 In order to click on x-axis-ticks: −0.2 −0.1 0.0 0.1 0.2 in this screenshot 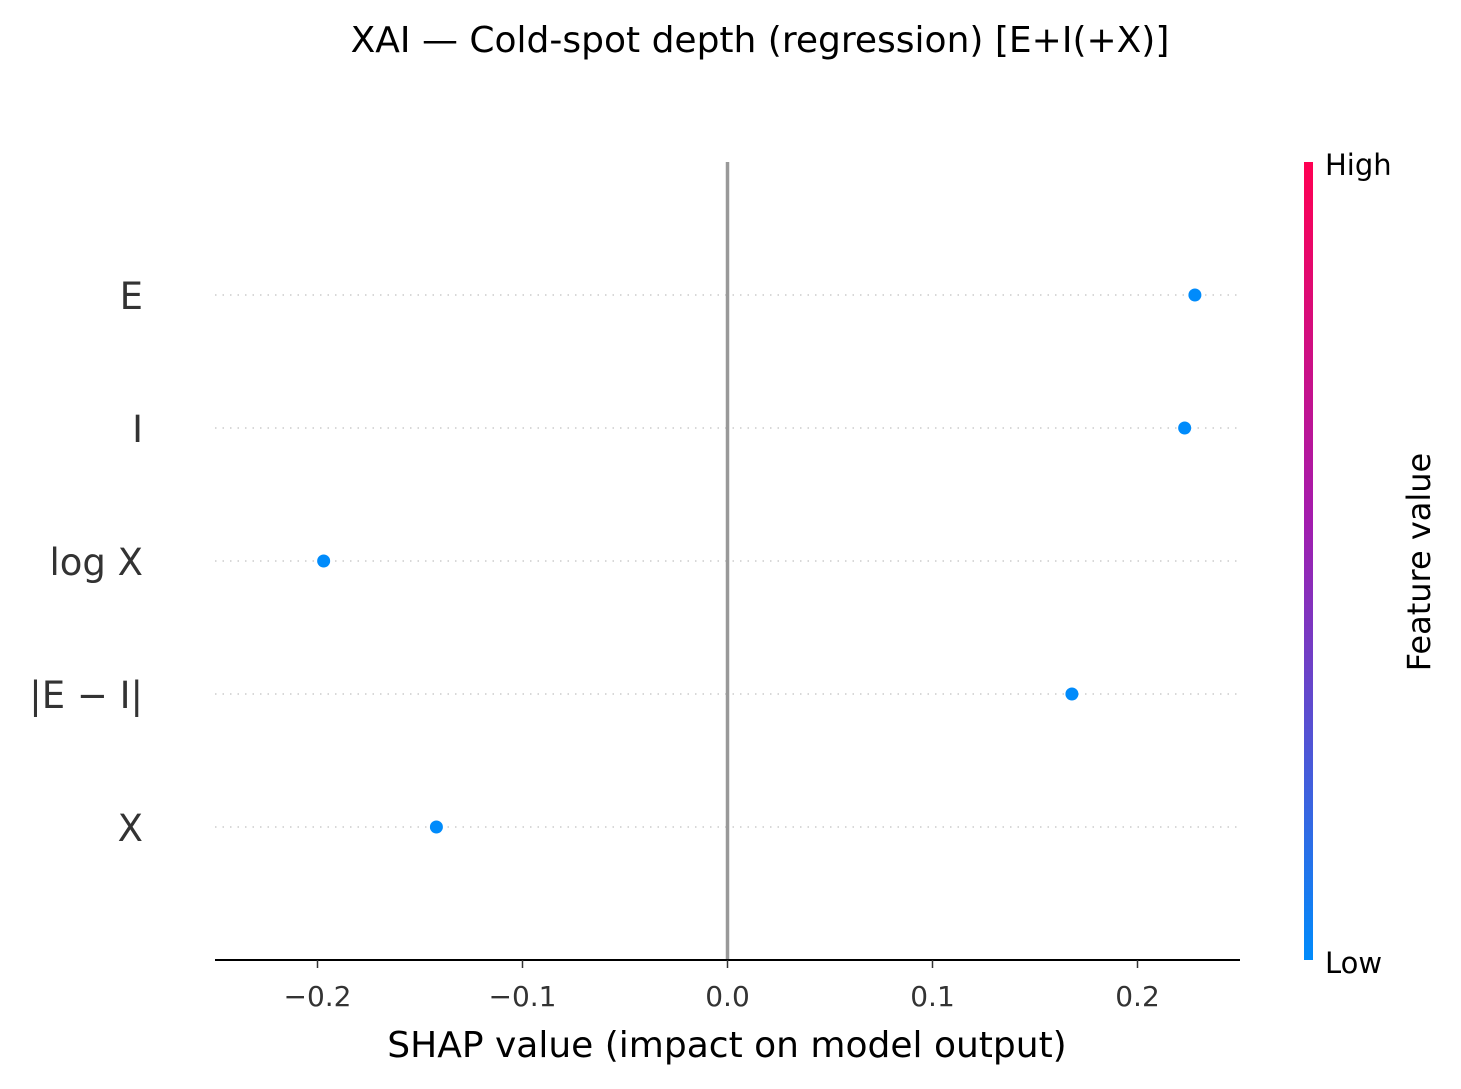, I will do `click(722, 986)`.